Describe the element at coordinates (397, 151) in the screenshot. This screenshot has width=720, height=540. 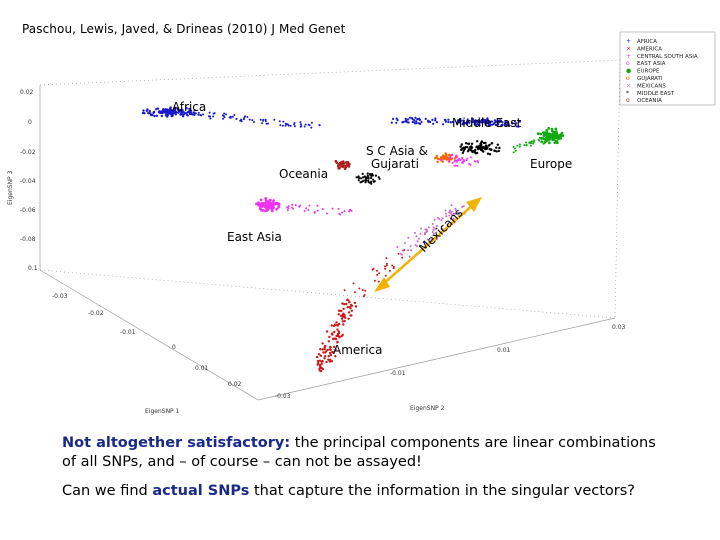
I see `region-label-sc-asia: S C Asia &` at that location.